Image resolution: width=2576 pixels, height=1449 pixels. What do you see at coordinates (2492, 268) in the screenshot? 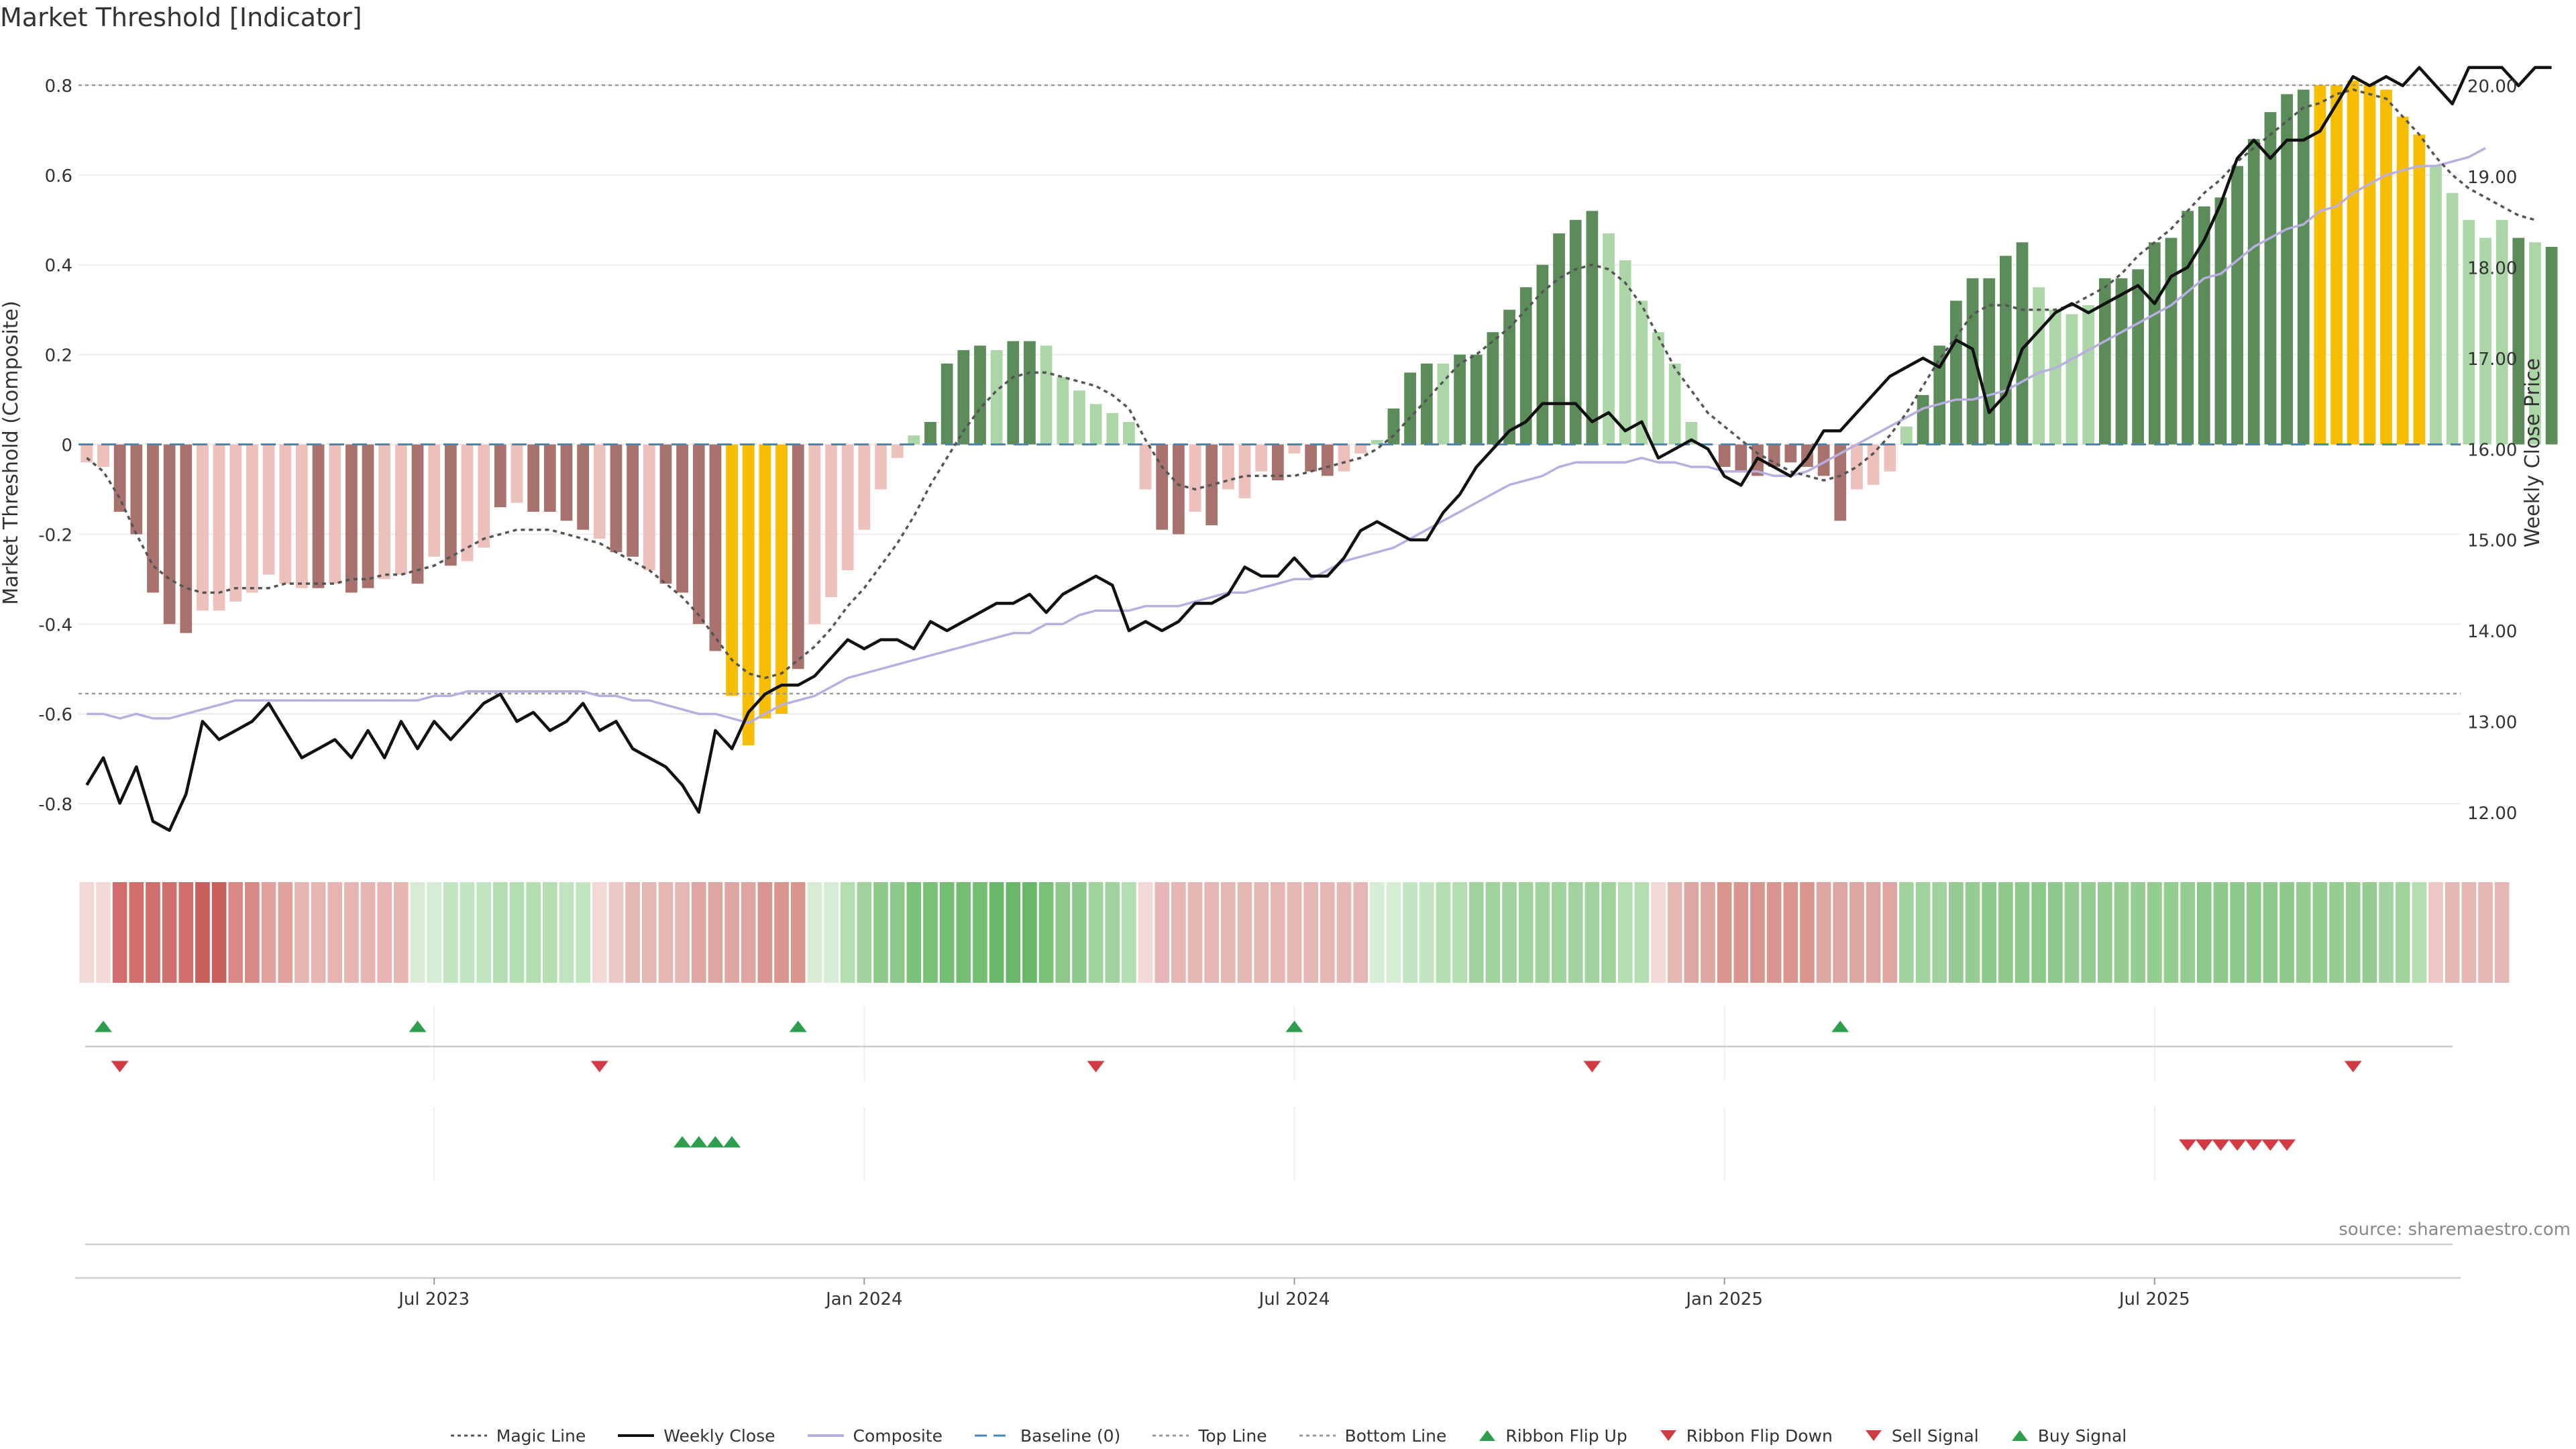
I see `y-tick-right: 18.00` at bounding box center [2492, 268].